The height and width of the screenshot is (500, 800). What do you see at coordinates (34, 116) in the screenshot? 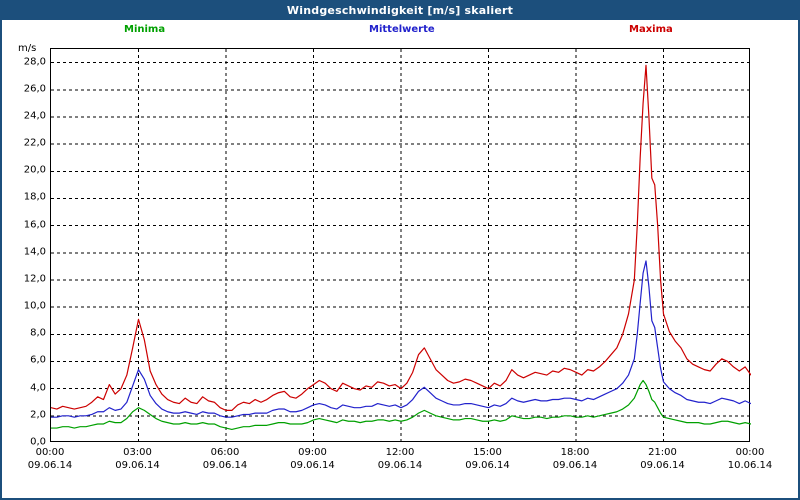
I see `y-axis-tick-label: 24,0` at bounding box center [34, 116].